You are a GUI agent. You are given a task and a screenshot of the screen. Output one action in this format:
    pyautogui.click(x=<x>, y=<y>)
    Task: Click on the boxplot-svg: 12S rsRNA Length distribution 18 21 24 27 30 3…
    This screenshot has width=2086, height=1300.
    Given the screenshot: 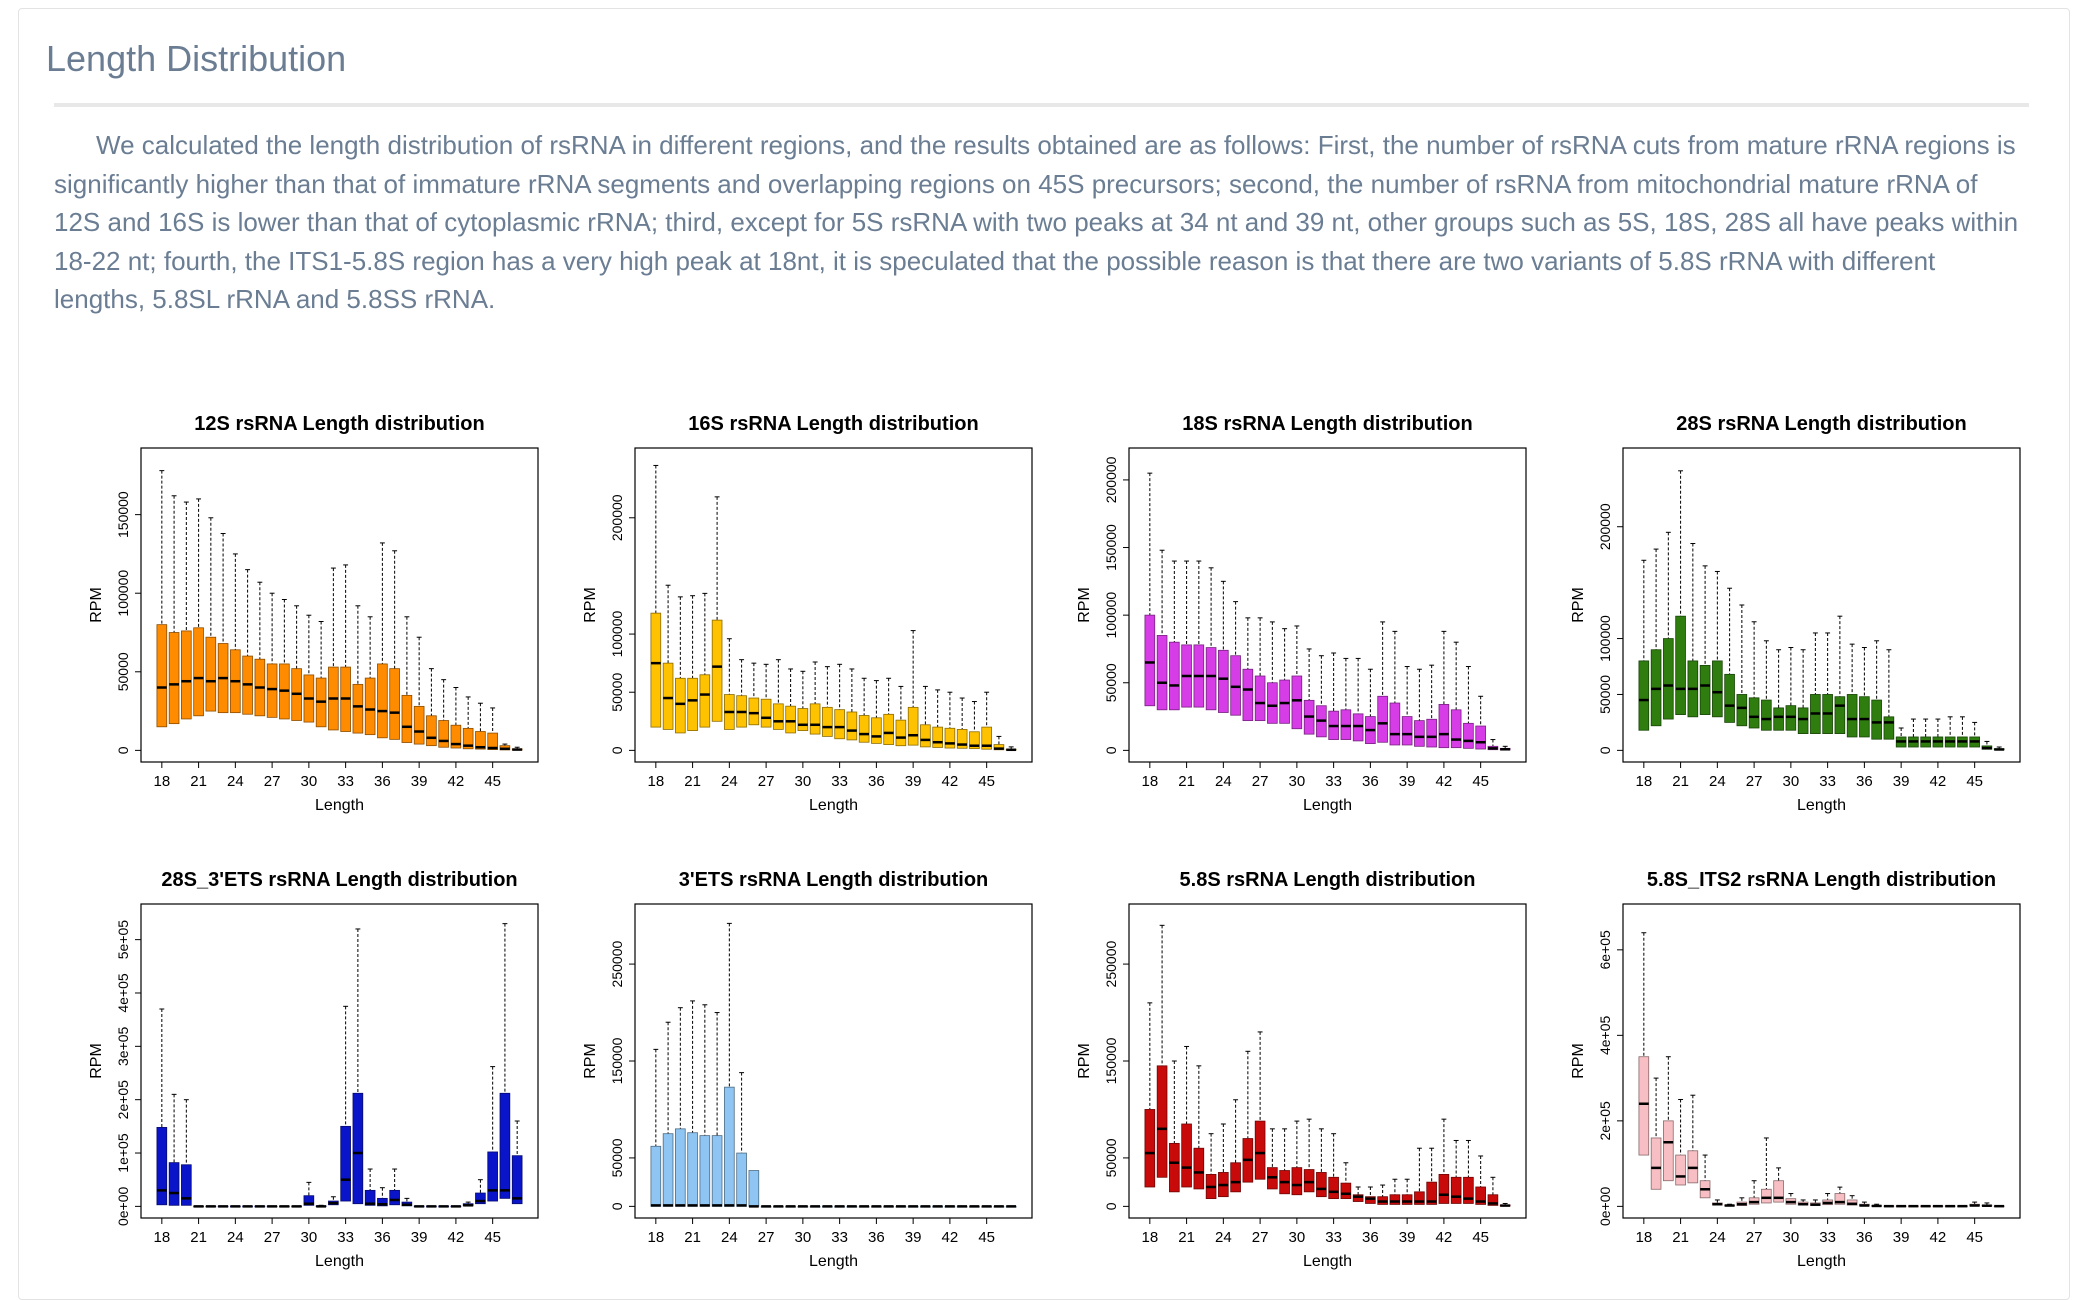 What is the action you would take?
    pyautogui.click(x=313, y=613)
    